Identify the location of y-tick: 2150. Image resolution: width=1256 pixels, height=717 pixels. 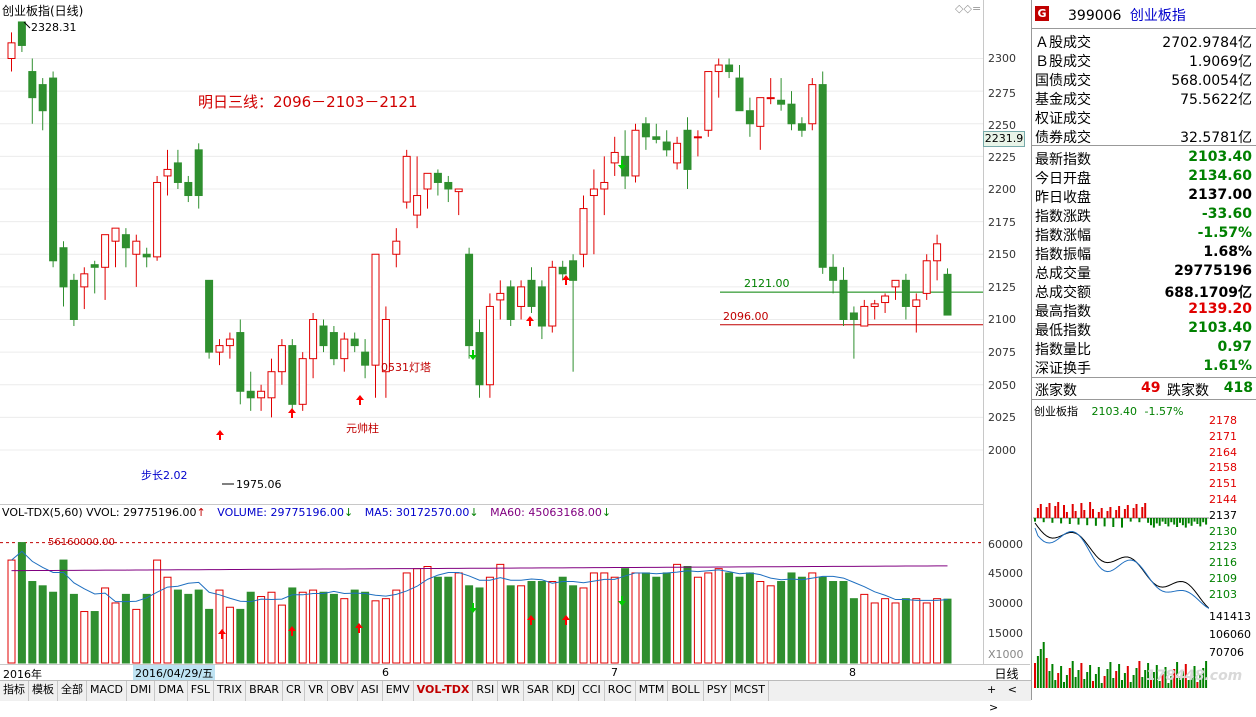
(1002, 254).